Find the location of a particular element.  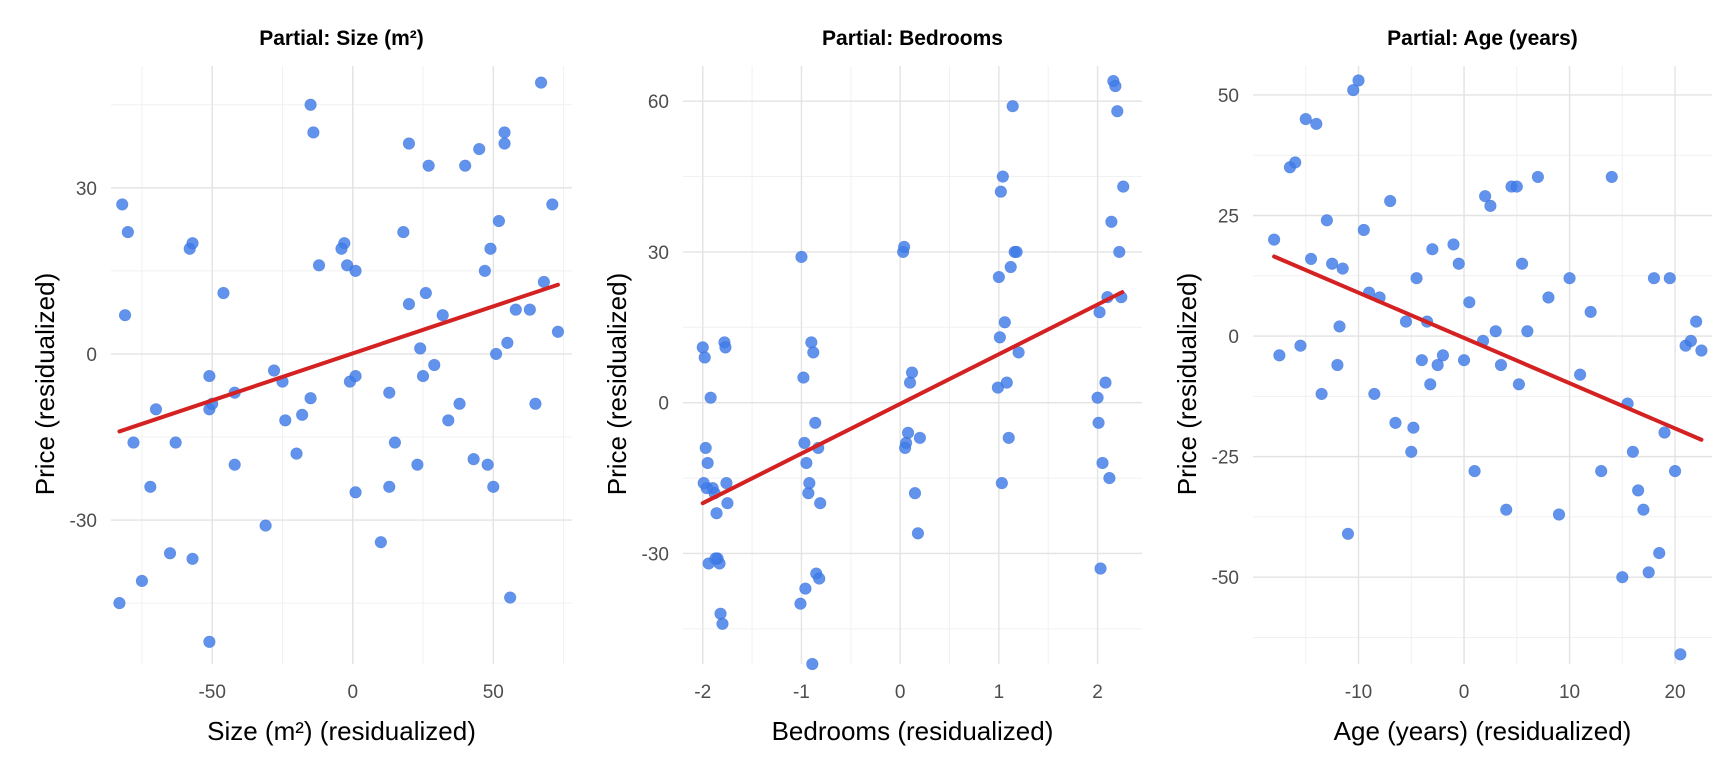

y-tick-label: 30 is located at coordinates (658, 253).